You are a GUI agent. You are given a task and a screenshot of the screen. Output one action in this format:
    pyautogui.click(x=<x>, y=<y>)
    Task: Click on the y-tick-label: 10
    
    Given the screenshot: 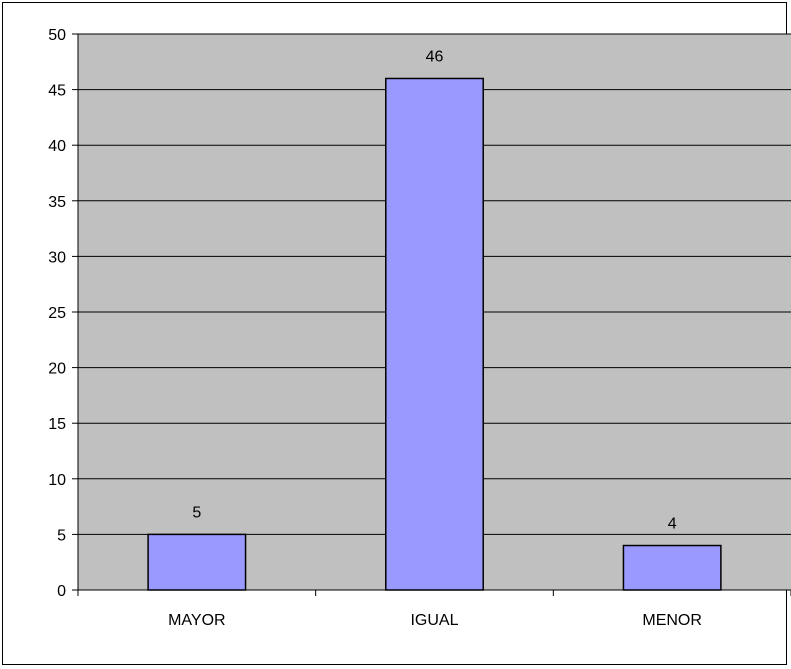 What is the action you would take?
    pyautogui.click(x=57, y=480)
    